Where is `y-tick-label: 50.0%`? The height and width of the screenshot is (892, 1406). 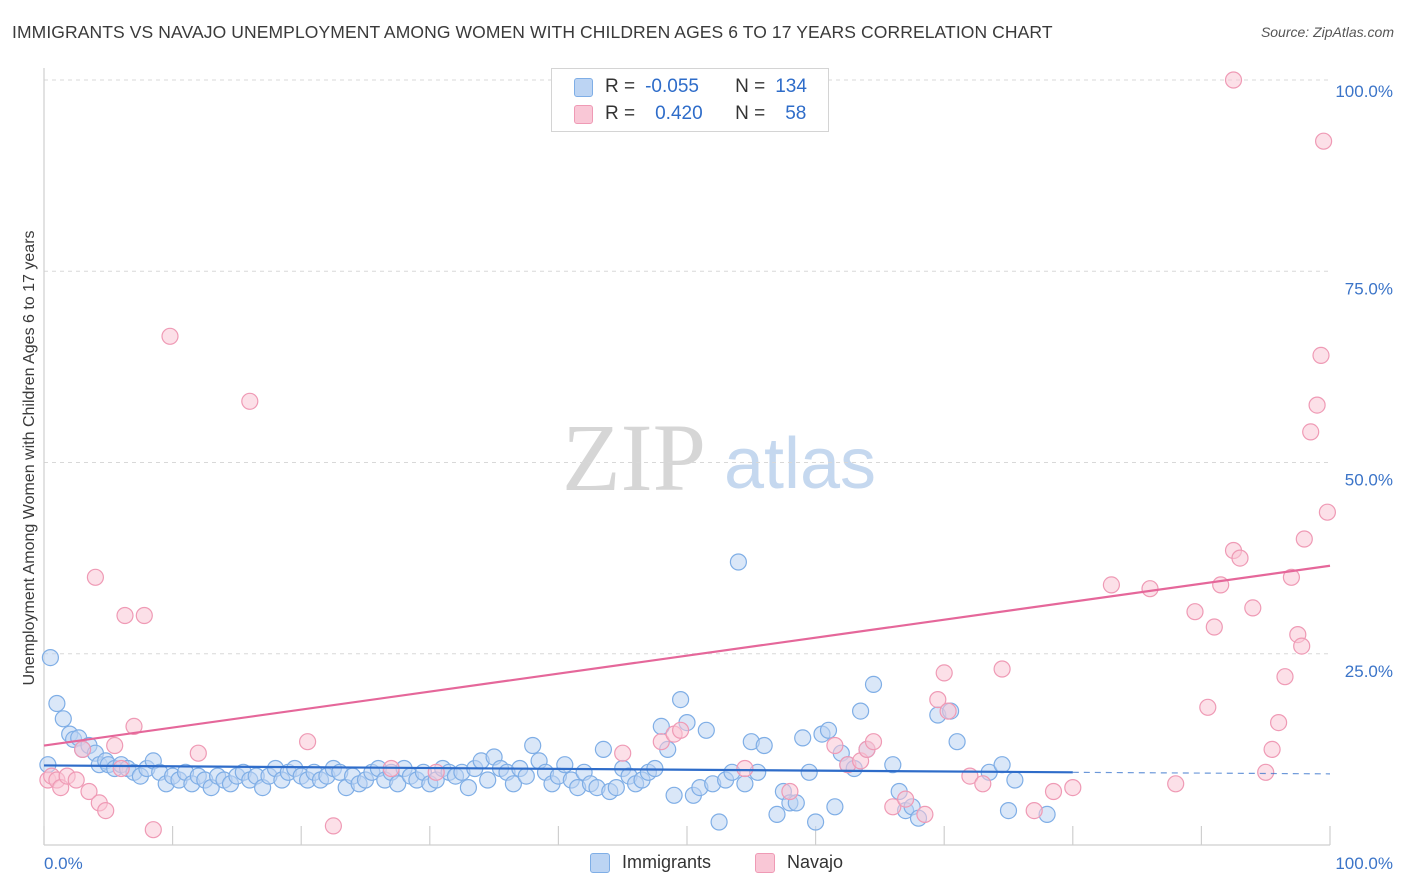 y-tick-label: 50.0% is located at coordinates (1369, 480).